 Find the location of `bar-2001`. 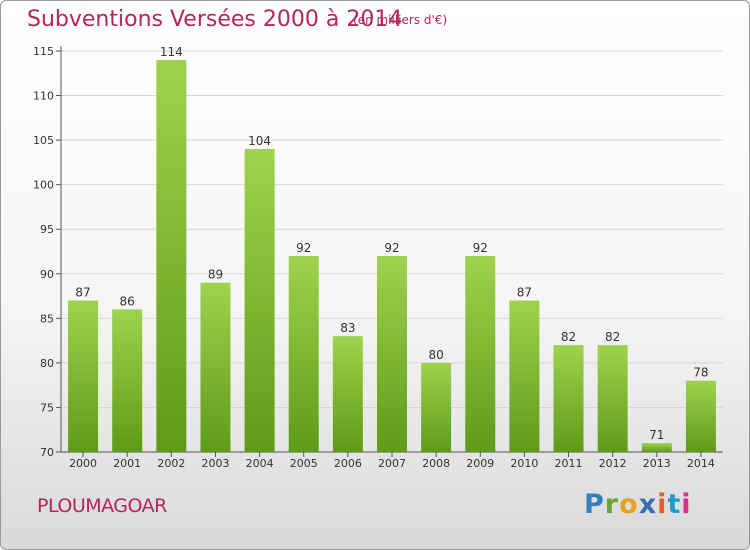

bar-2001 is located at coordinates (127, 380).